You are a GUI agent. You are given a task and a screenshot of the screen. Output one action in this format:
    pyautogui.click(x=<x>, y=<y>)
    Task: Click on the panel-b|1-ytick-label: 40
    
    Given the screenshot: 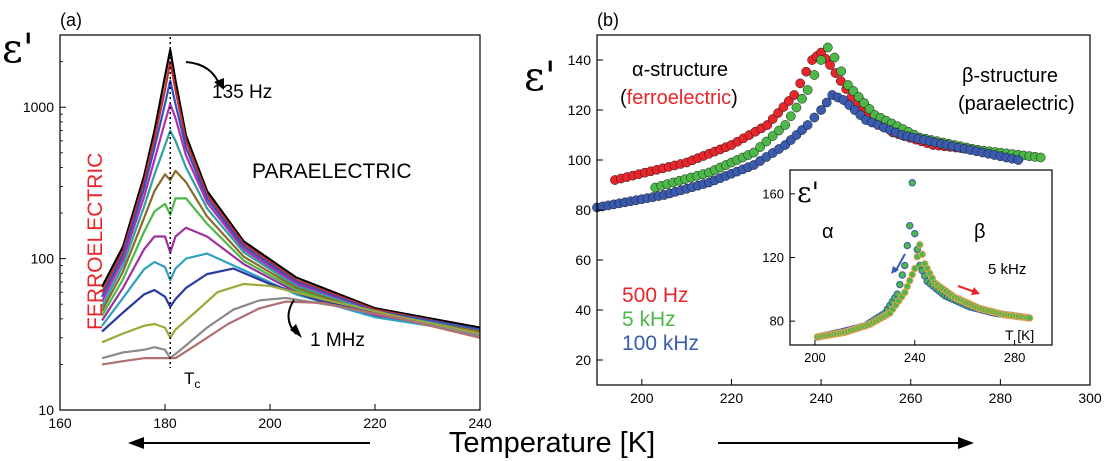 What is the action you would take?
    pyautogui.click(x=583, y=310)
    